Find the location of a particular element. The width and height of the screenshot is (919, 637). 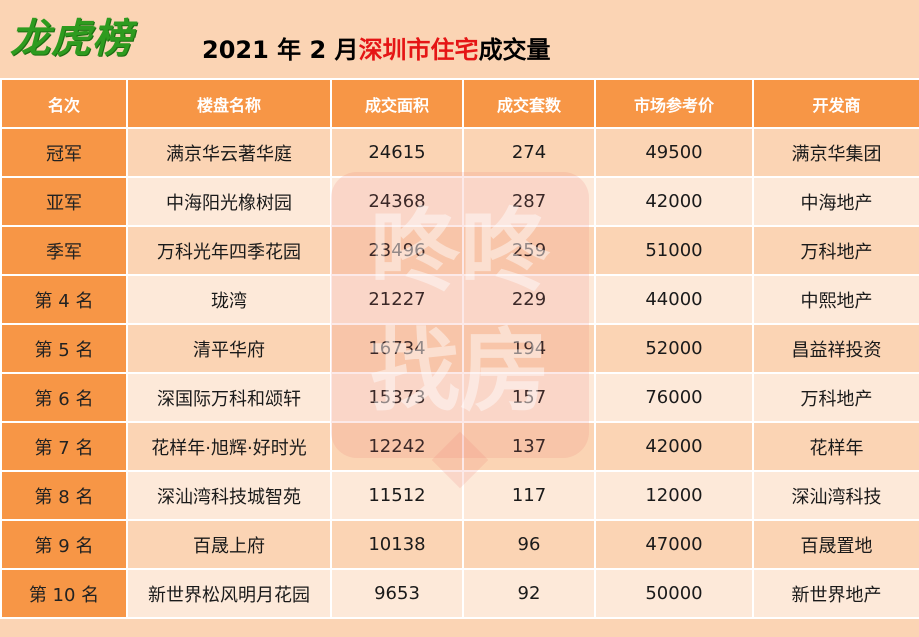

cell-project-name: 满京华云著华庭 is located at coordinates (229, 152).